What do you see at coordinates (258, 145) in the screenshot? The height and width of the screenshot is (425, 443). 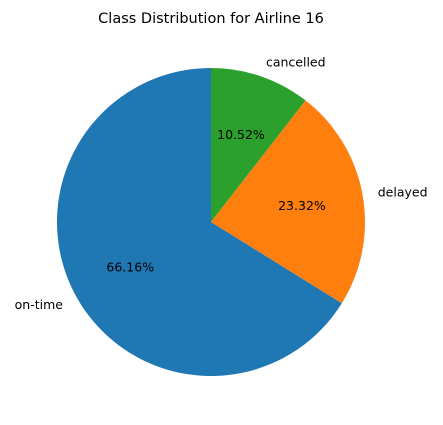 I see `pie-slice-cancelled` at bounding box center [258, 145].